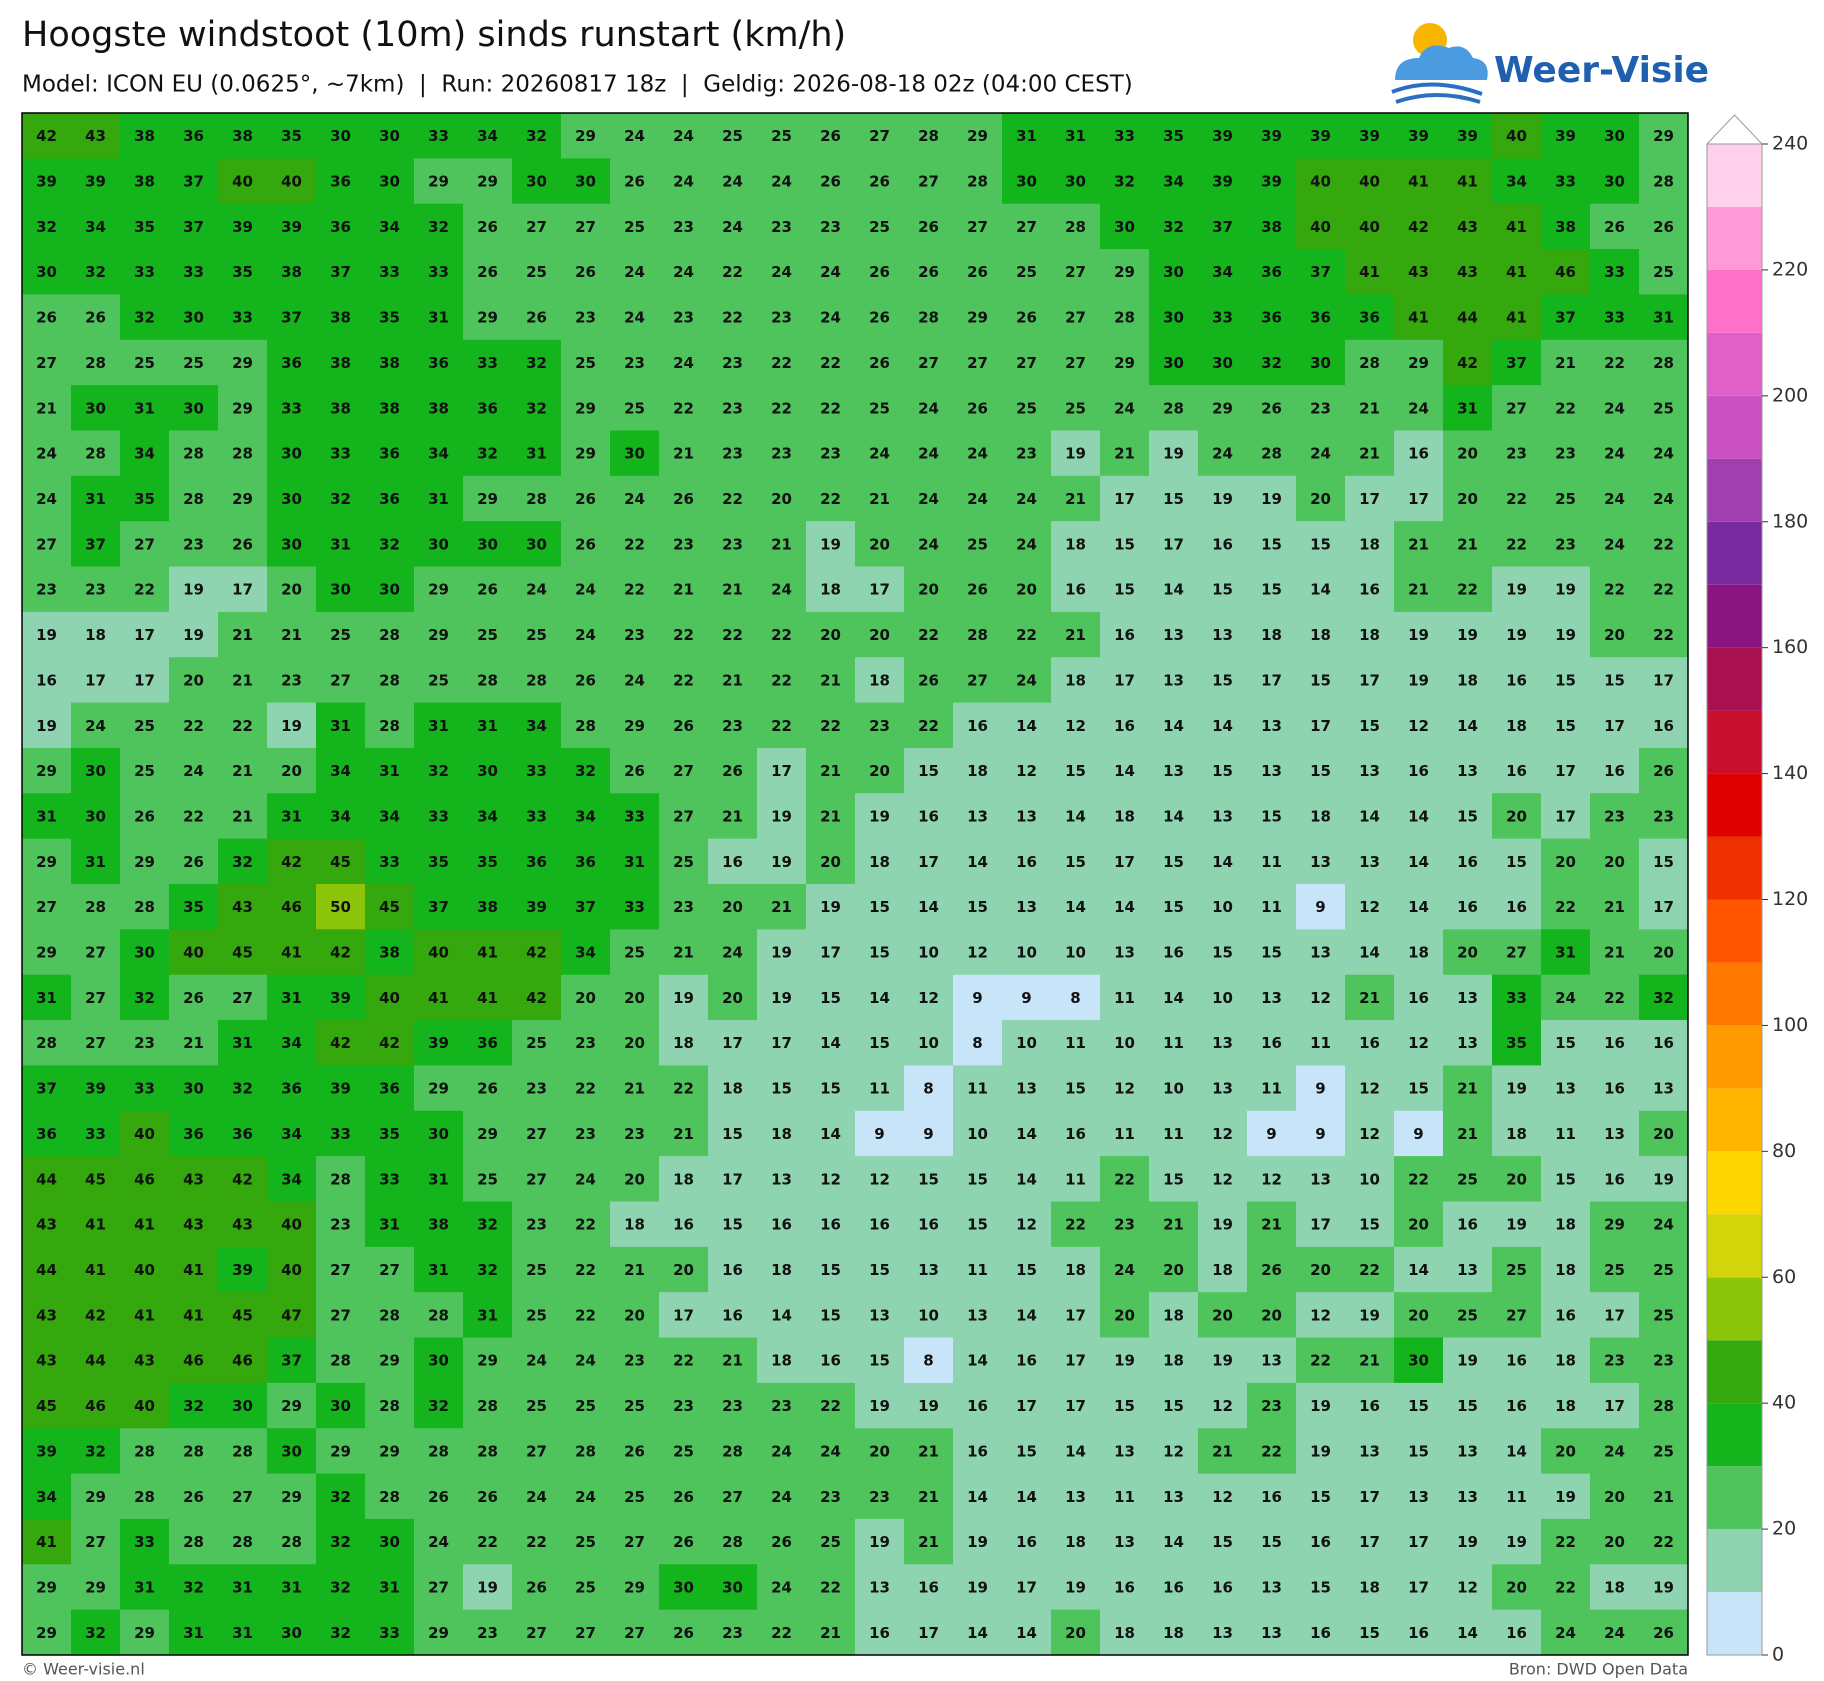 This screenshot has height=1681, width=1824. I want to click on wind-value: 36, so click(487, 408).